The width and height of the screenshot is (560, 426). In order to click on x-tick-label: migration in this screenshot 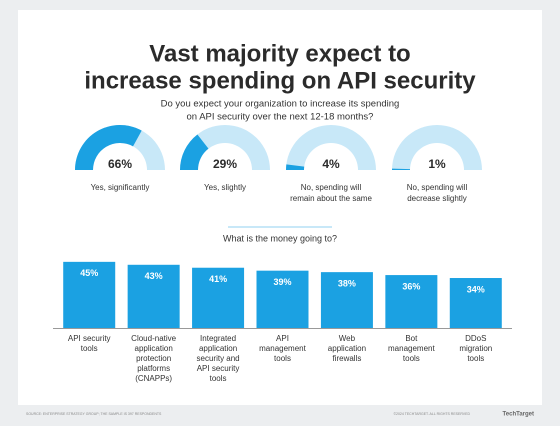, I will do `click(475, 348)`.